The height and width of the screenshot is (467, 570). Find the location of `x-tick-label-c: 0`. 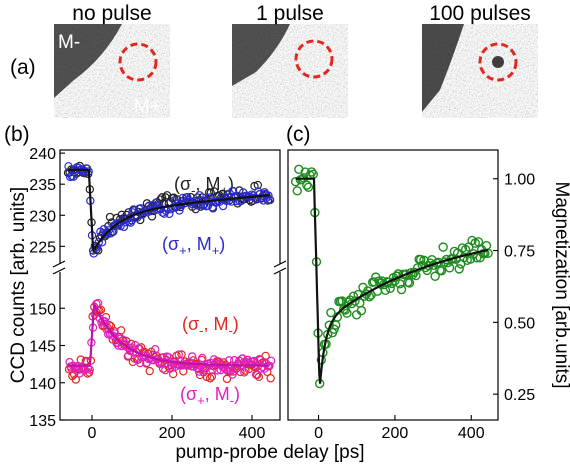

x-tick-label-c: 0 is located at coordinates (318, 433).